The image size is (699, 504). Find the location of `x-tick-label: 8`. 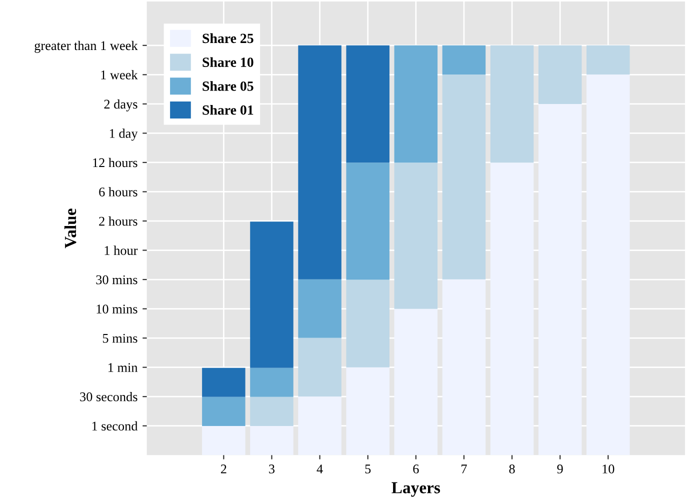

x-tick-label: 8 is located at coordinates (512, 469).